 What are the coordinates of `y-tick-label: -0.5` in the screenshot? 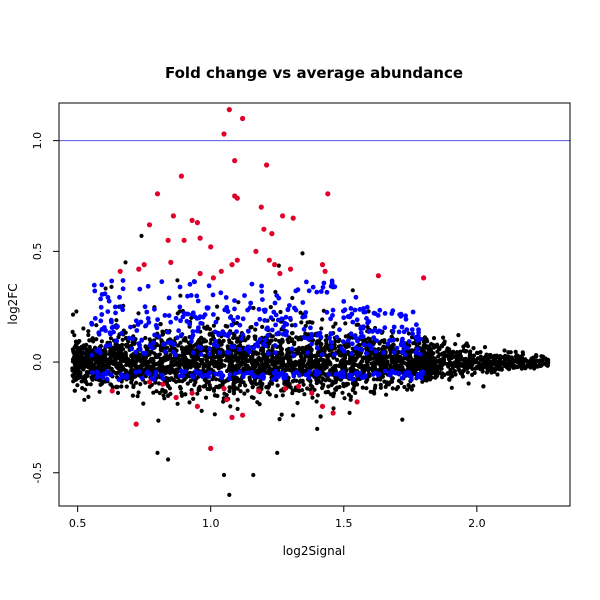 It's located at (37, 472).